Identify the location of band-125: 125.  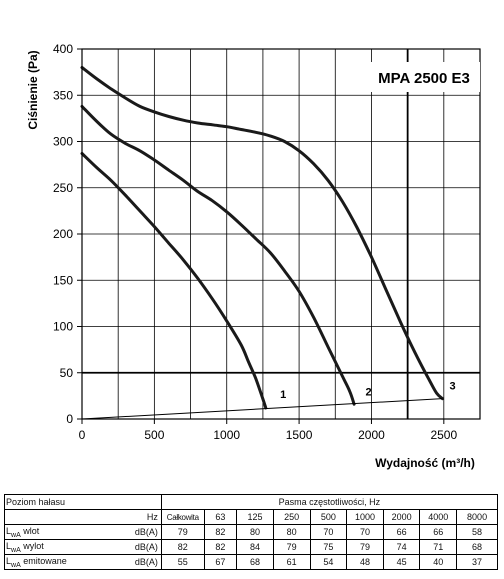
(255, 517).